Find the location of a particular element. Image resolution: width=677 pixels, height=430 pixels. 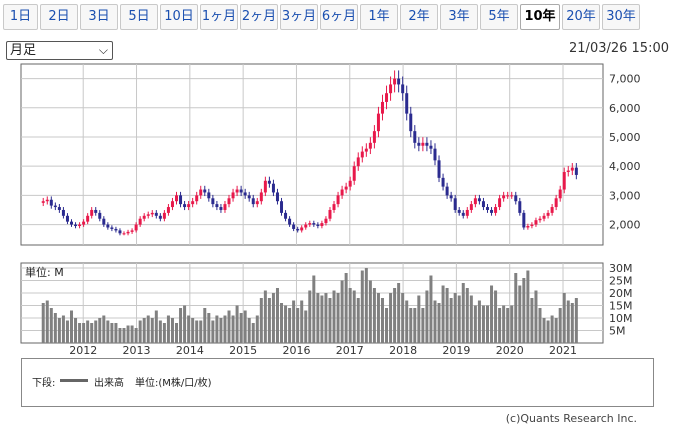

price-tick-label: 2,000 is located at coordinates (625, 225).